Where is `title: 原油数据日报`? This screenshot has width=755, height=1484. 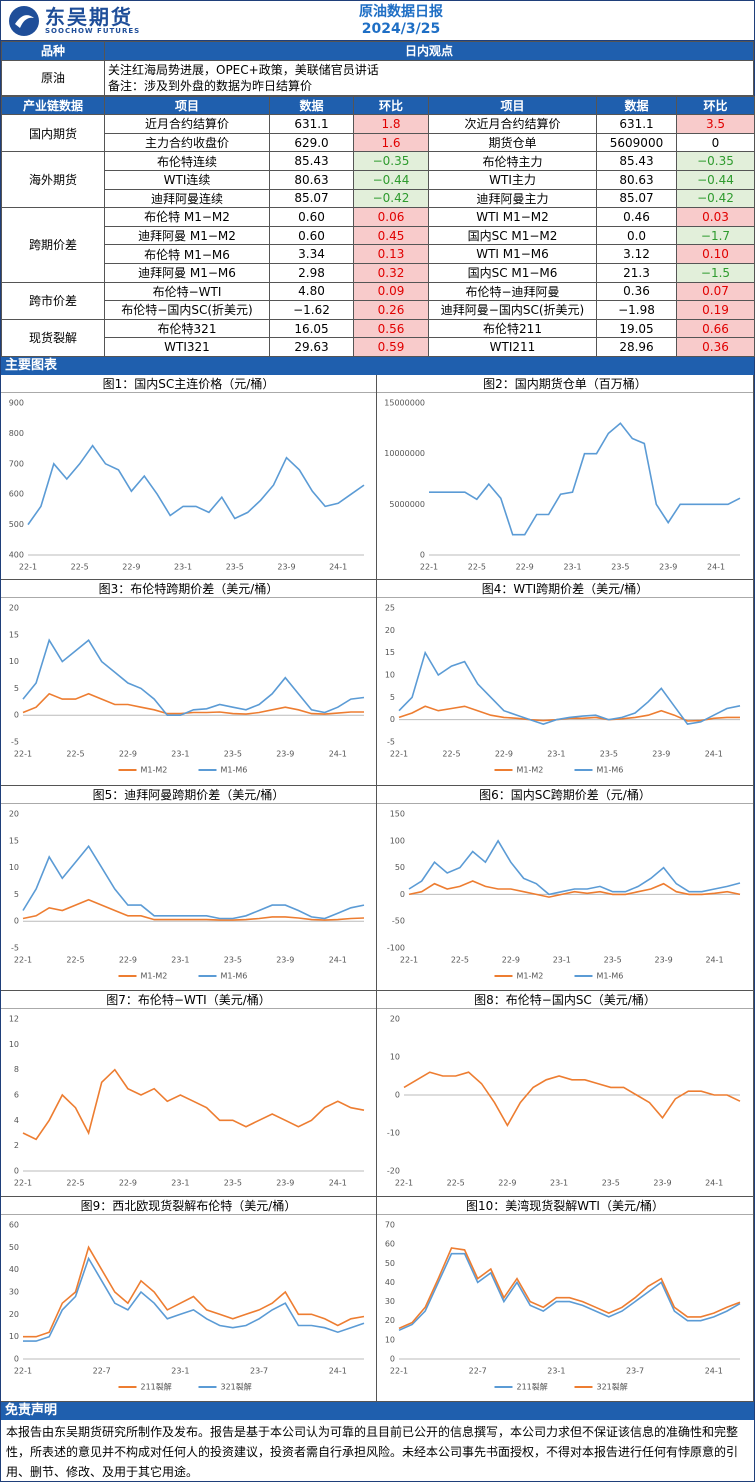 title: 原油数据日报 is located at coordinates (401, 12).